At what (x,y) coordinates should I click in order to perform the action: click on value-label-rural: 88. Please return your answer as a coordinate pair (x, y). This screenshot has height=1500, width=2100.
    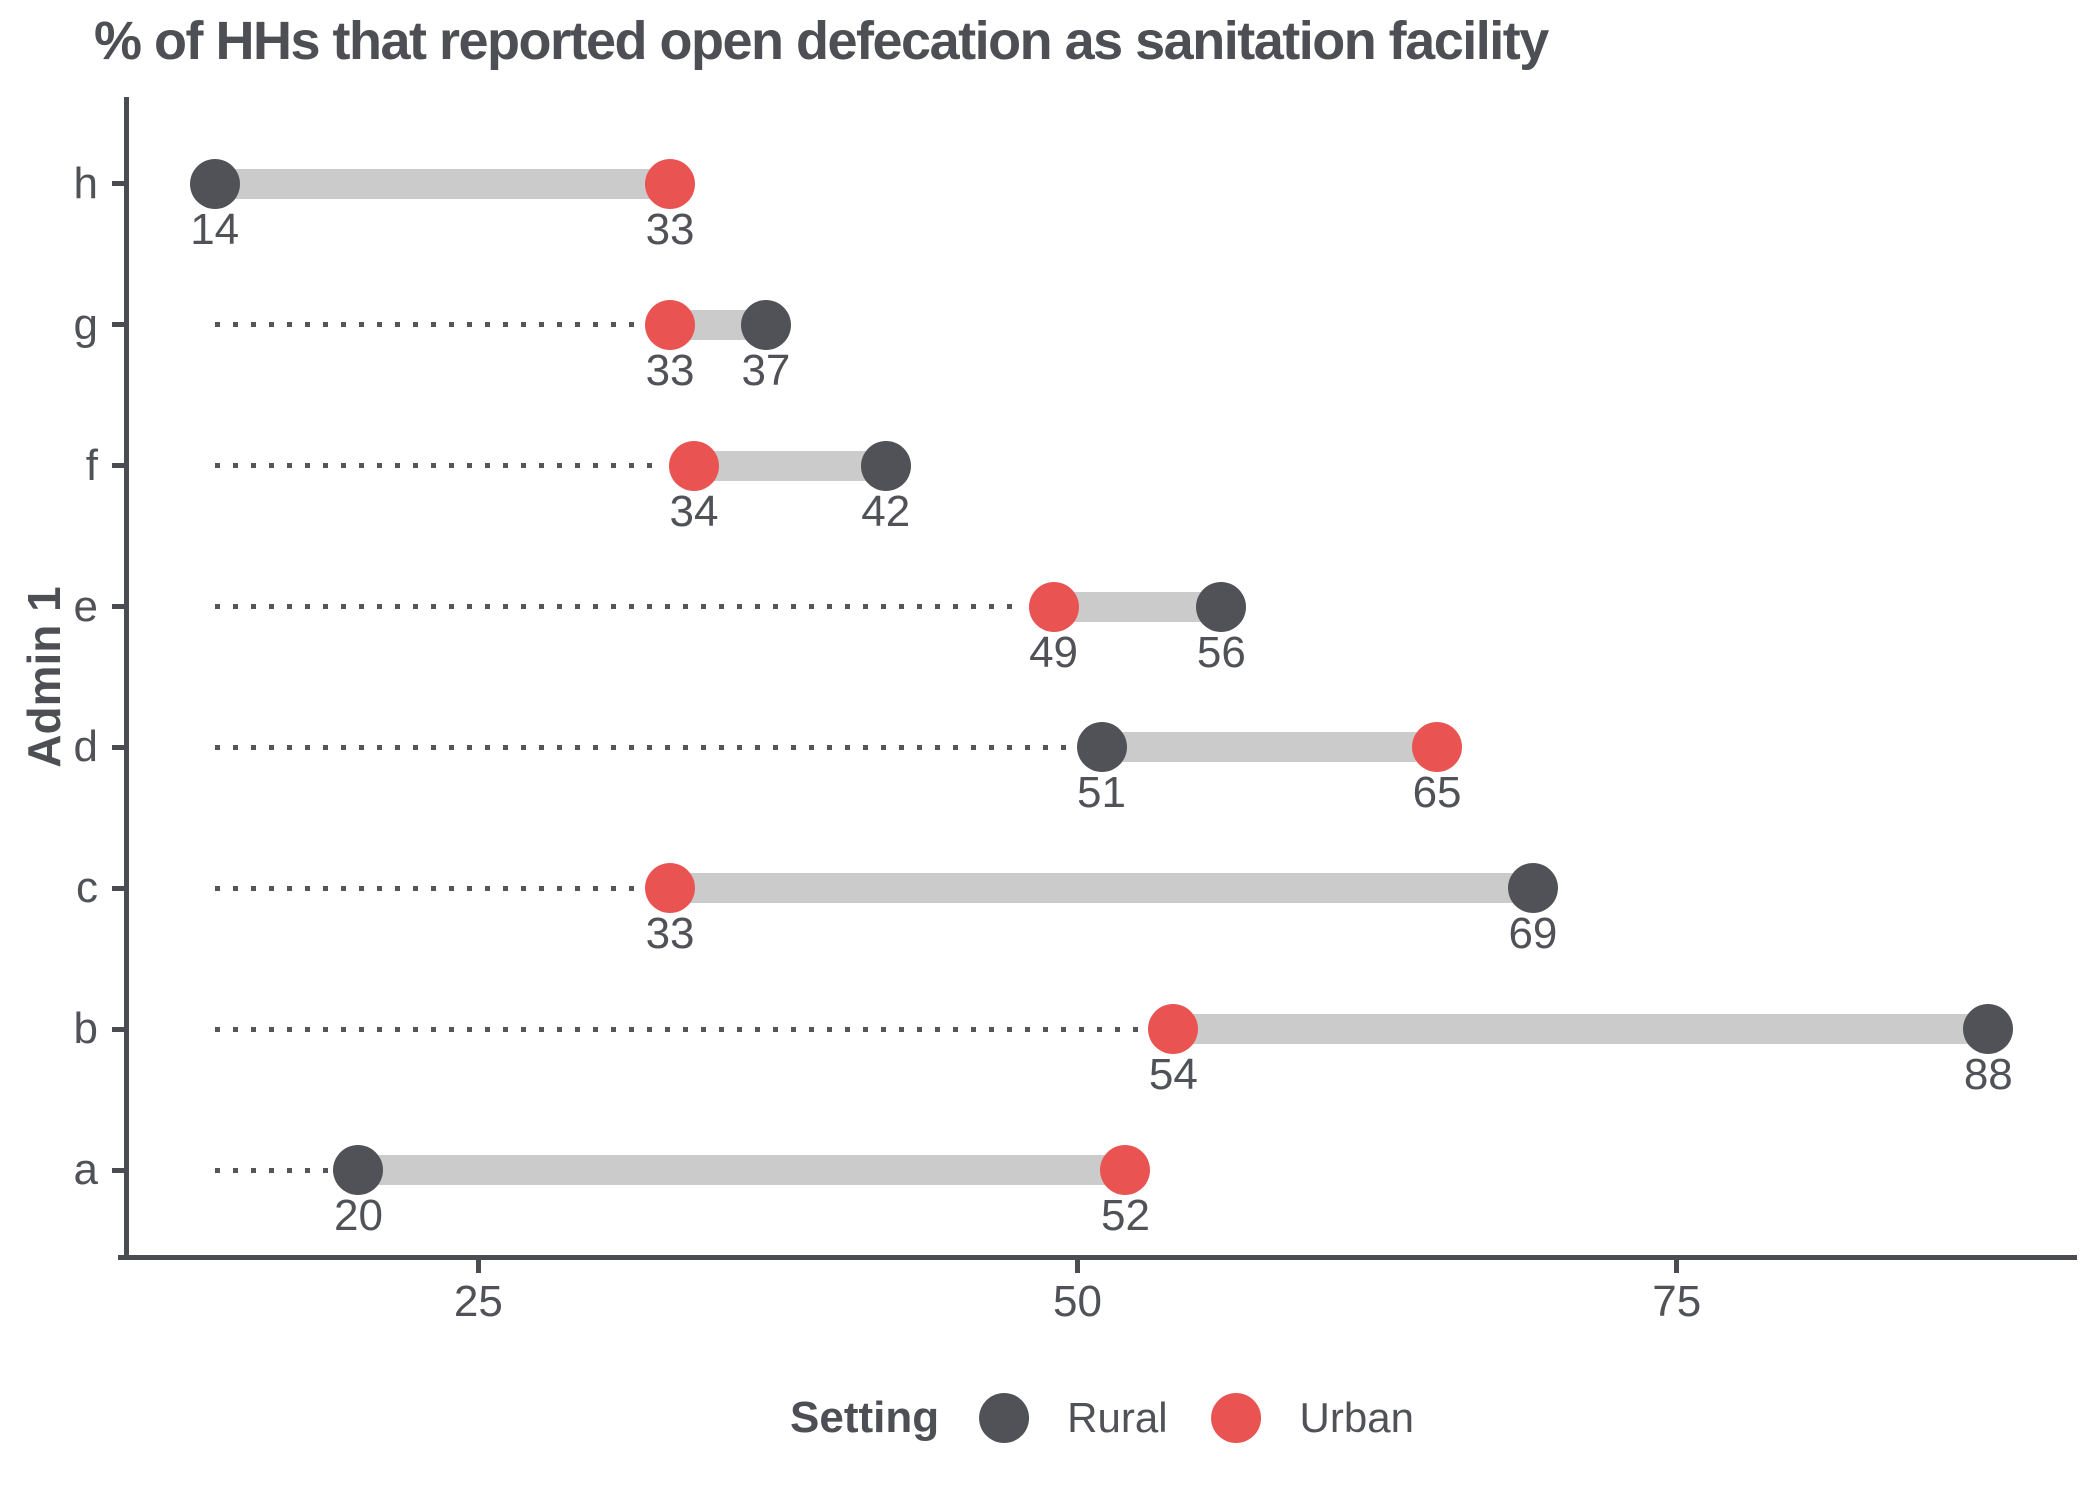
    Looking at the image, I should click on (1988, 1075).